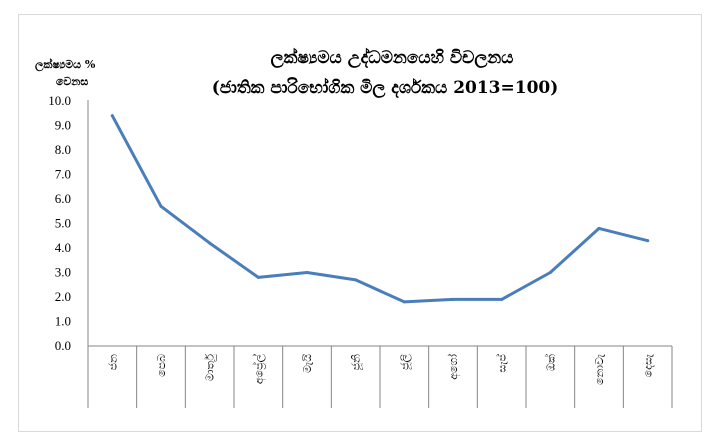  What do you see at coordinates (307, 363) in the screenshot?
I see `x-tick-label: මැයි` at bounding box center [307, 363].